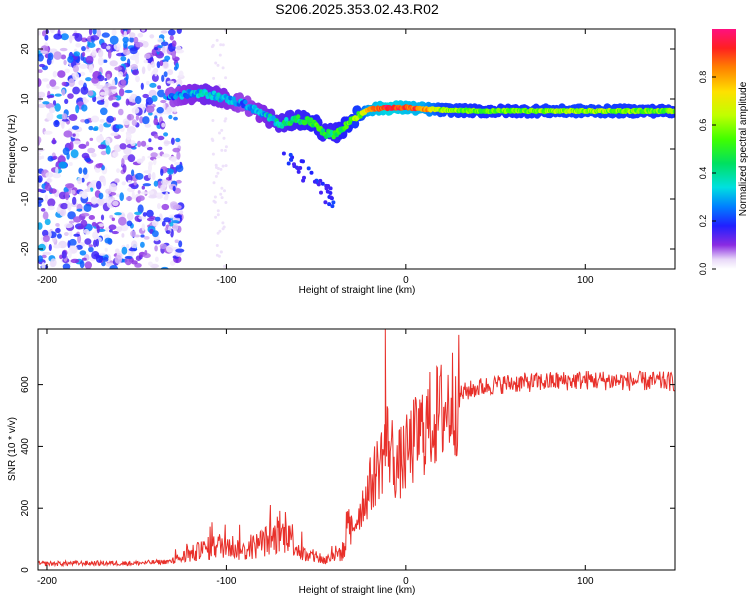 The width and height of the screenshot is (750, 600). Describe the element at coordinates (25, 49) in the screenshot. I see `y-tick-label: 20` at that location.